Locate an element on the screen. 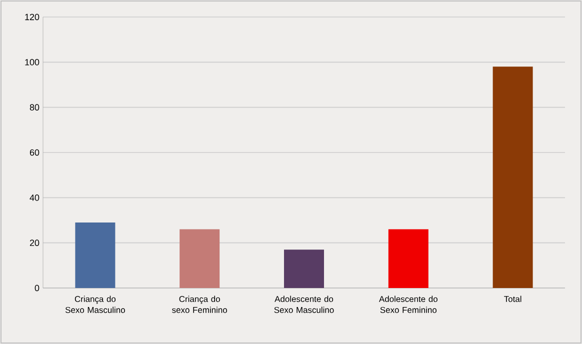  y-tick-label: 40 is located at coordinates (35, 197).